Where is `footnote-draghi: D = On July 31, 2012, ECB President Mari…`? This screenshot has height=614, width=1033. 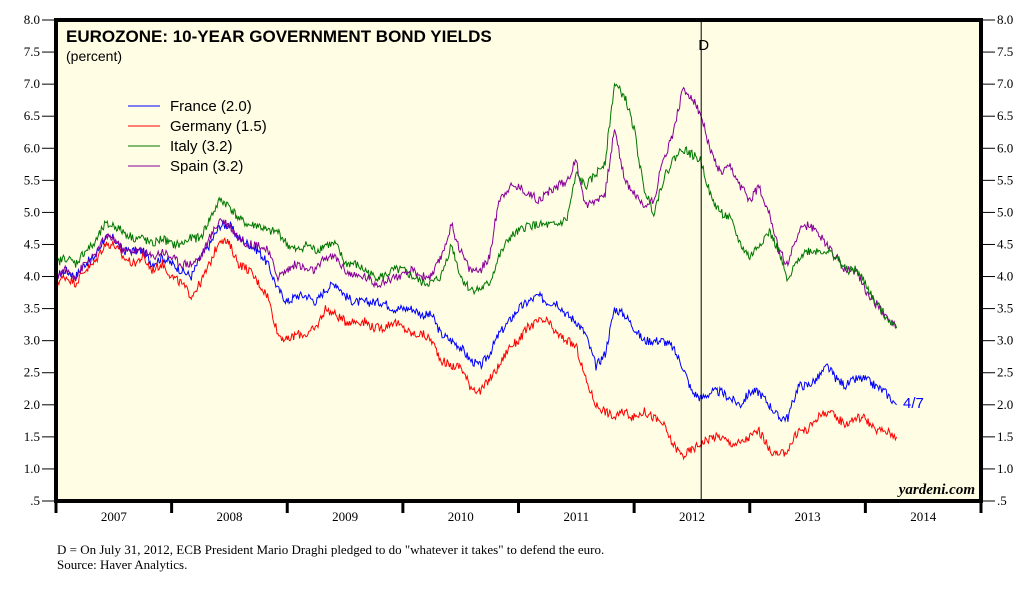 footnote-draghi: D = On July 31, 2012, ECB President Mari… is located at coordinates (331, 549).